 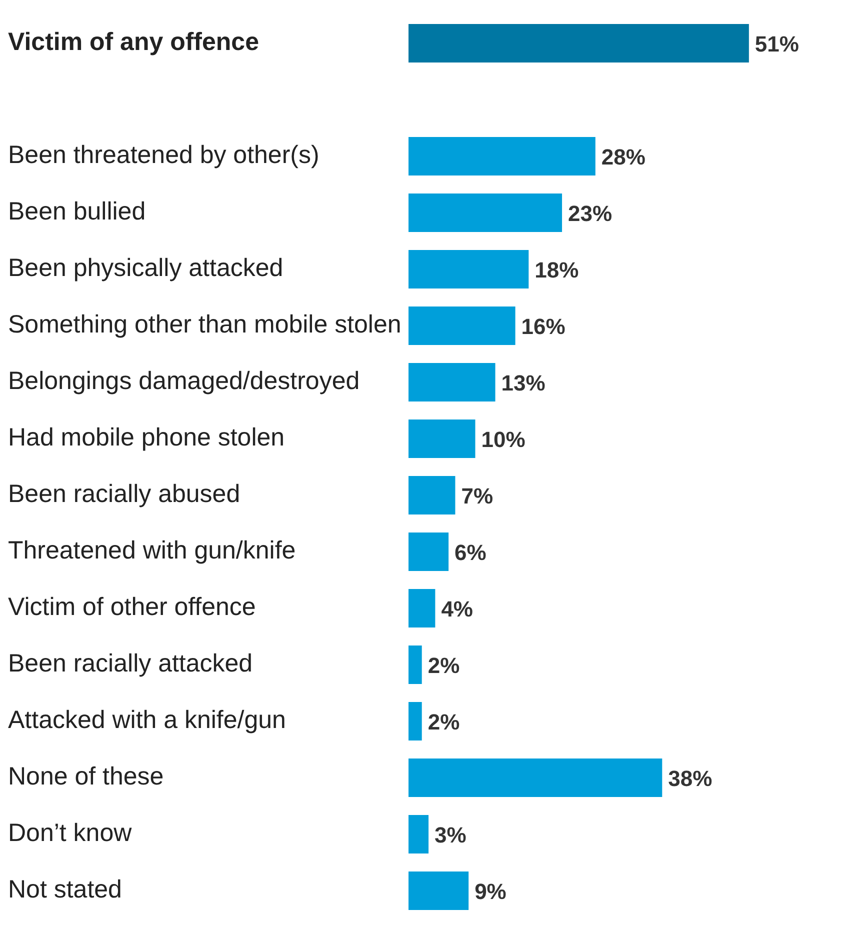 I want to click on data-label: 6%, so click(x=470, y=552).